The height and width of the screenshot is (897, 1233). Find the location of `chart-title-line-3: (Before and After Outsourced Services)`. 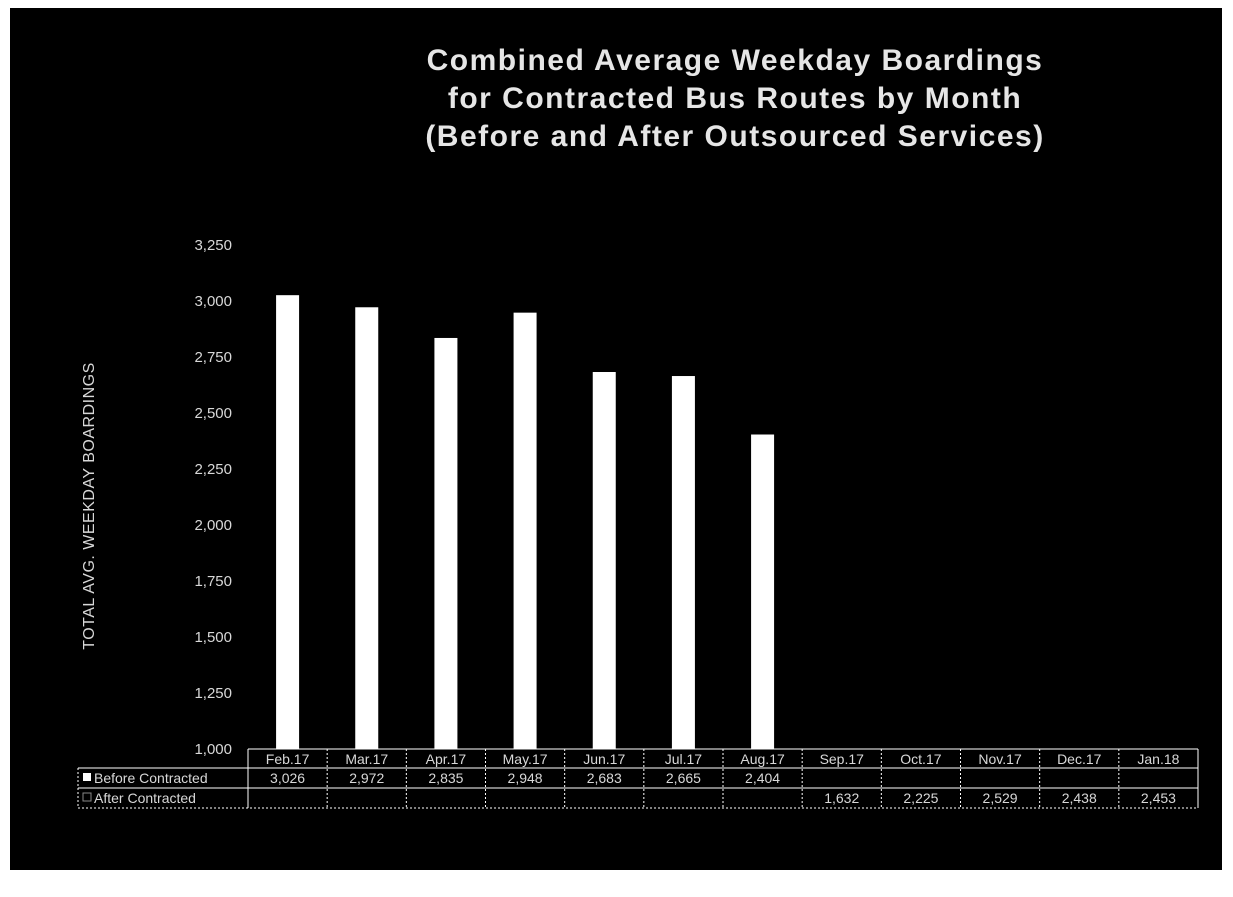

chart-title-line-3: (Before and After Outsourced Services) is located at coordinates (735, 136).